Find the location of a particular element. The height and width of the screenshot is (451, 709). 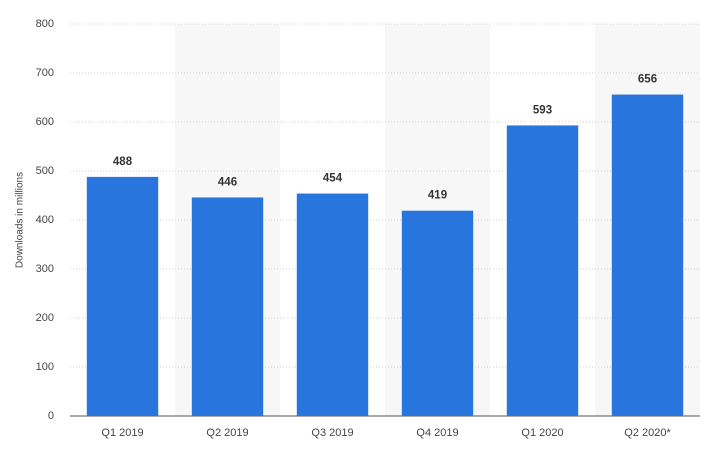

x-tick-label: Q3 2019 is located at coordinates (332, 433).